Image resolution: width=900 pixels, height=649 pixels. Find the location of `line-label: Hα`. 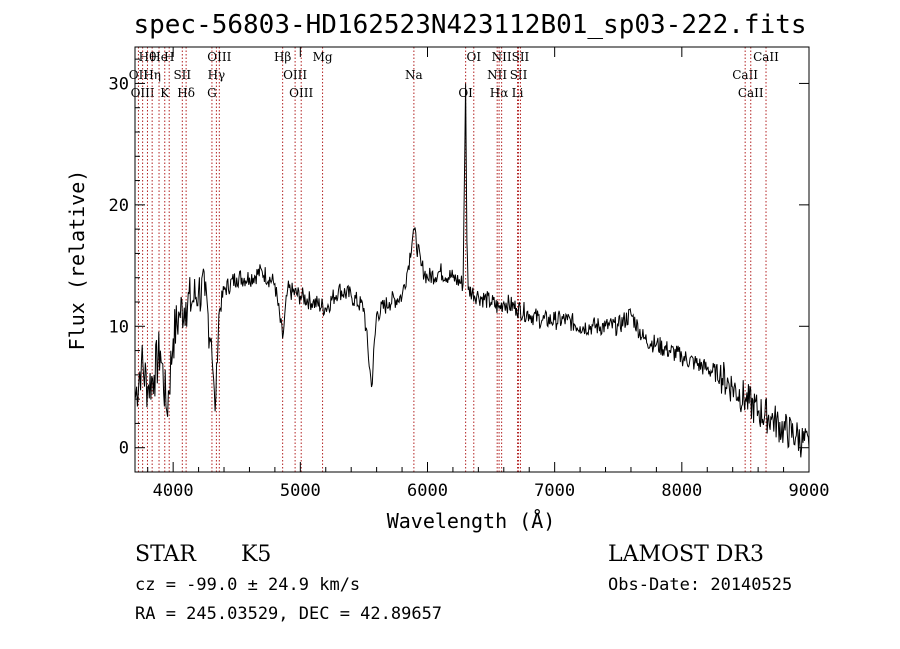

line-label: Hα is located at coordinates (499, 93).